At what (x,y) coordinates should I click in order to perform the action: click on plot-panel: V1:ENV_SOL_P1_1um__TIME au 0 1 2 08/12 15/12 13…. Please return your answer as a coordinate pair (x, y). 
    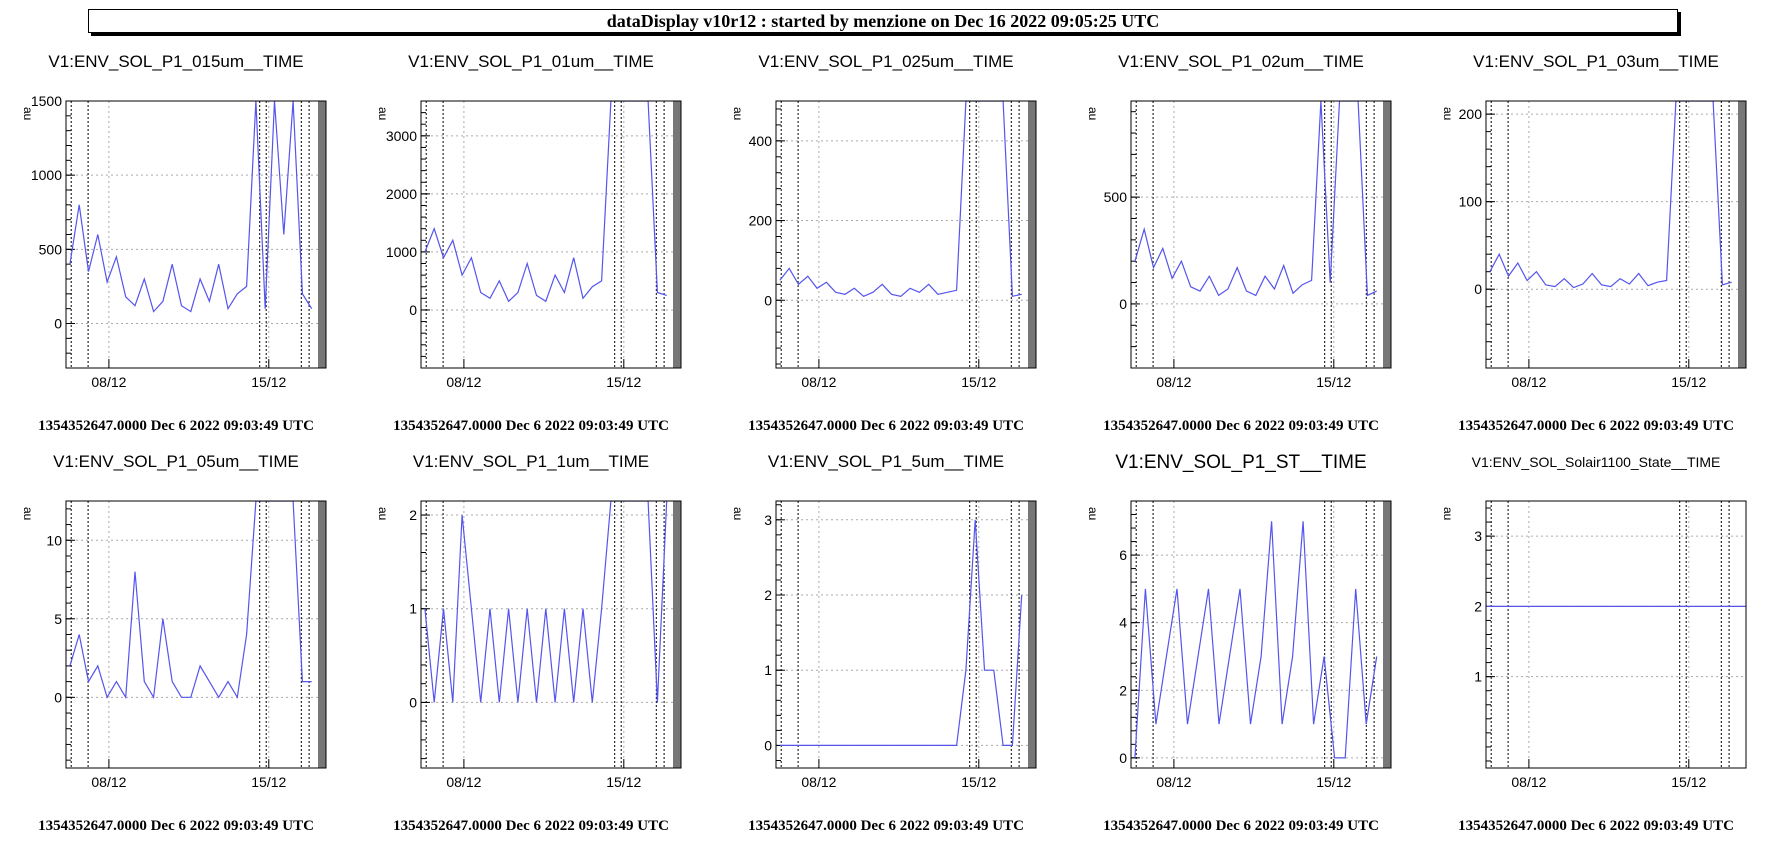
    Looking at the image, I should click on (531, 649).